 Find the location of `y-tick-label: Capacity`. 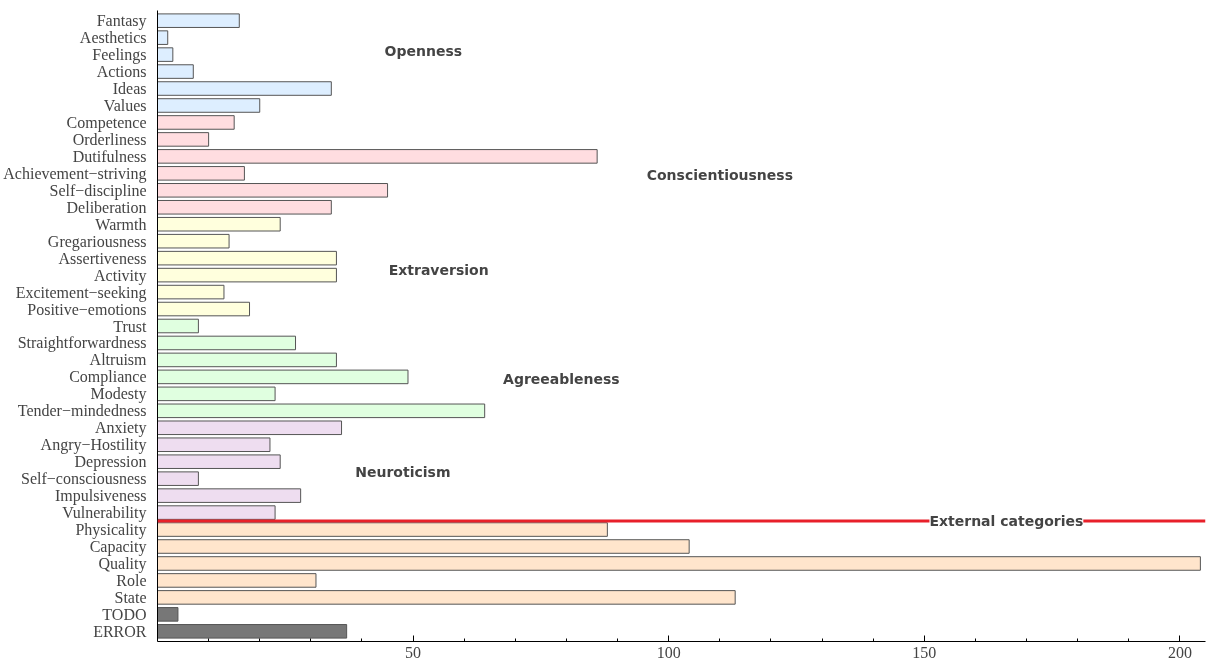

y-tick-label: Capacity is located at coordinates (118, 547).